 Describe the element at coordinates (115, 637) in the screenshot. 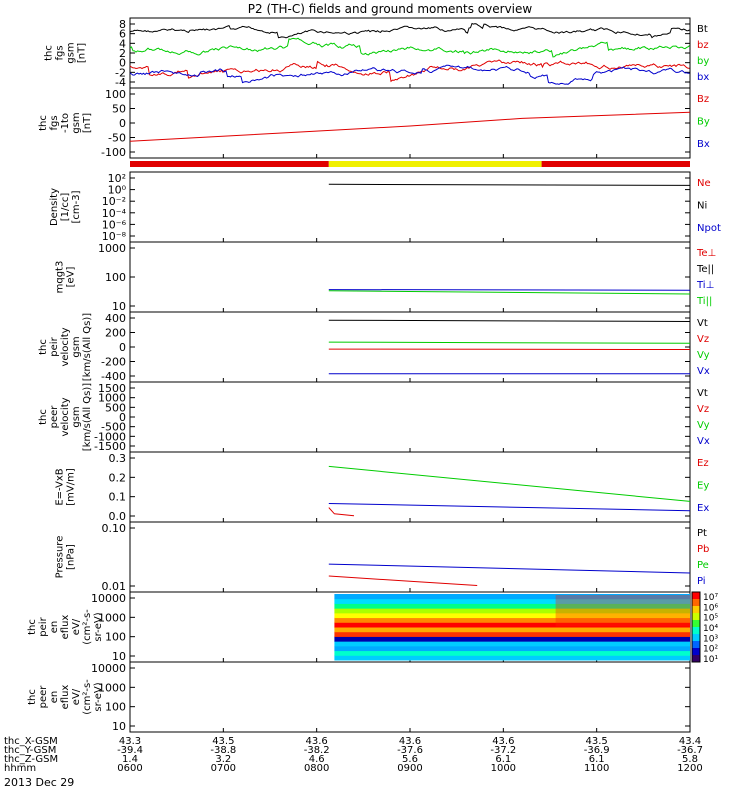

I see `peir_spec-ytick-label: 100` at that location.